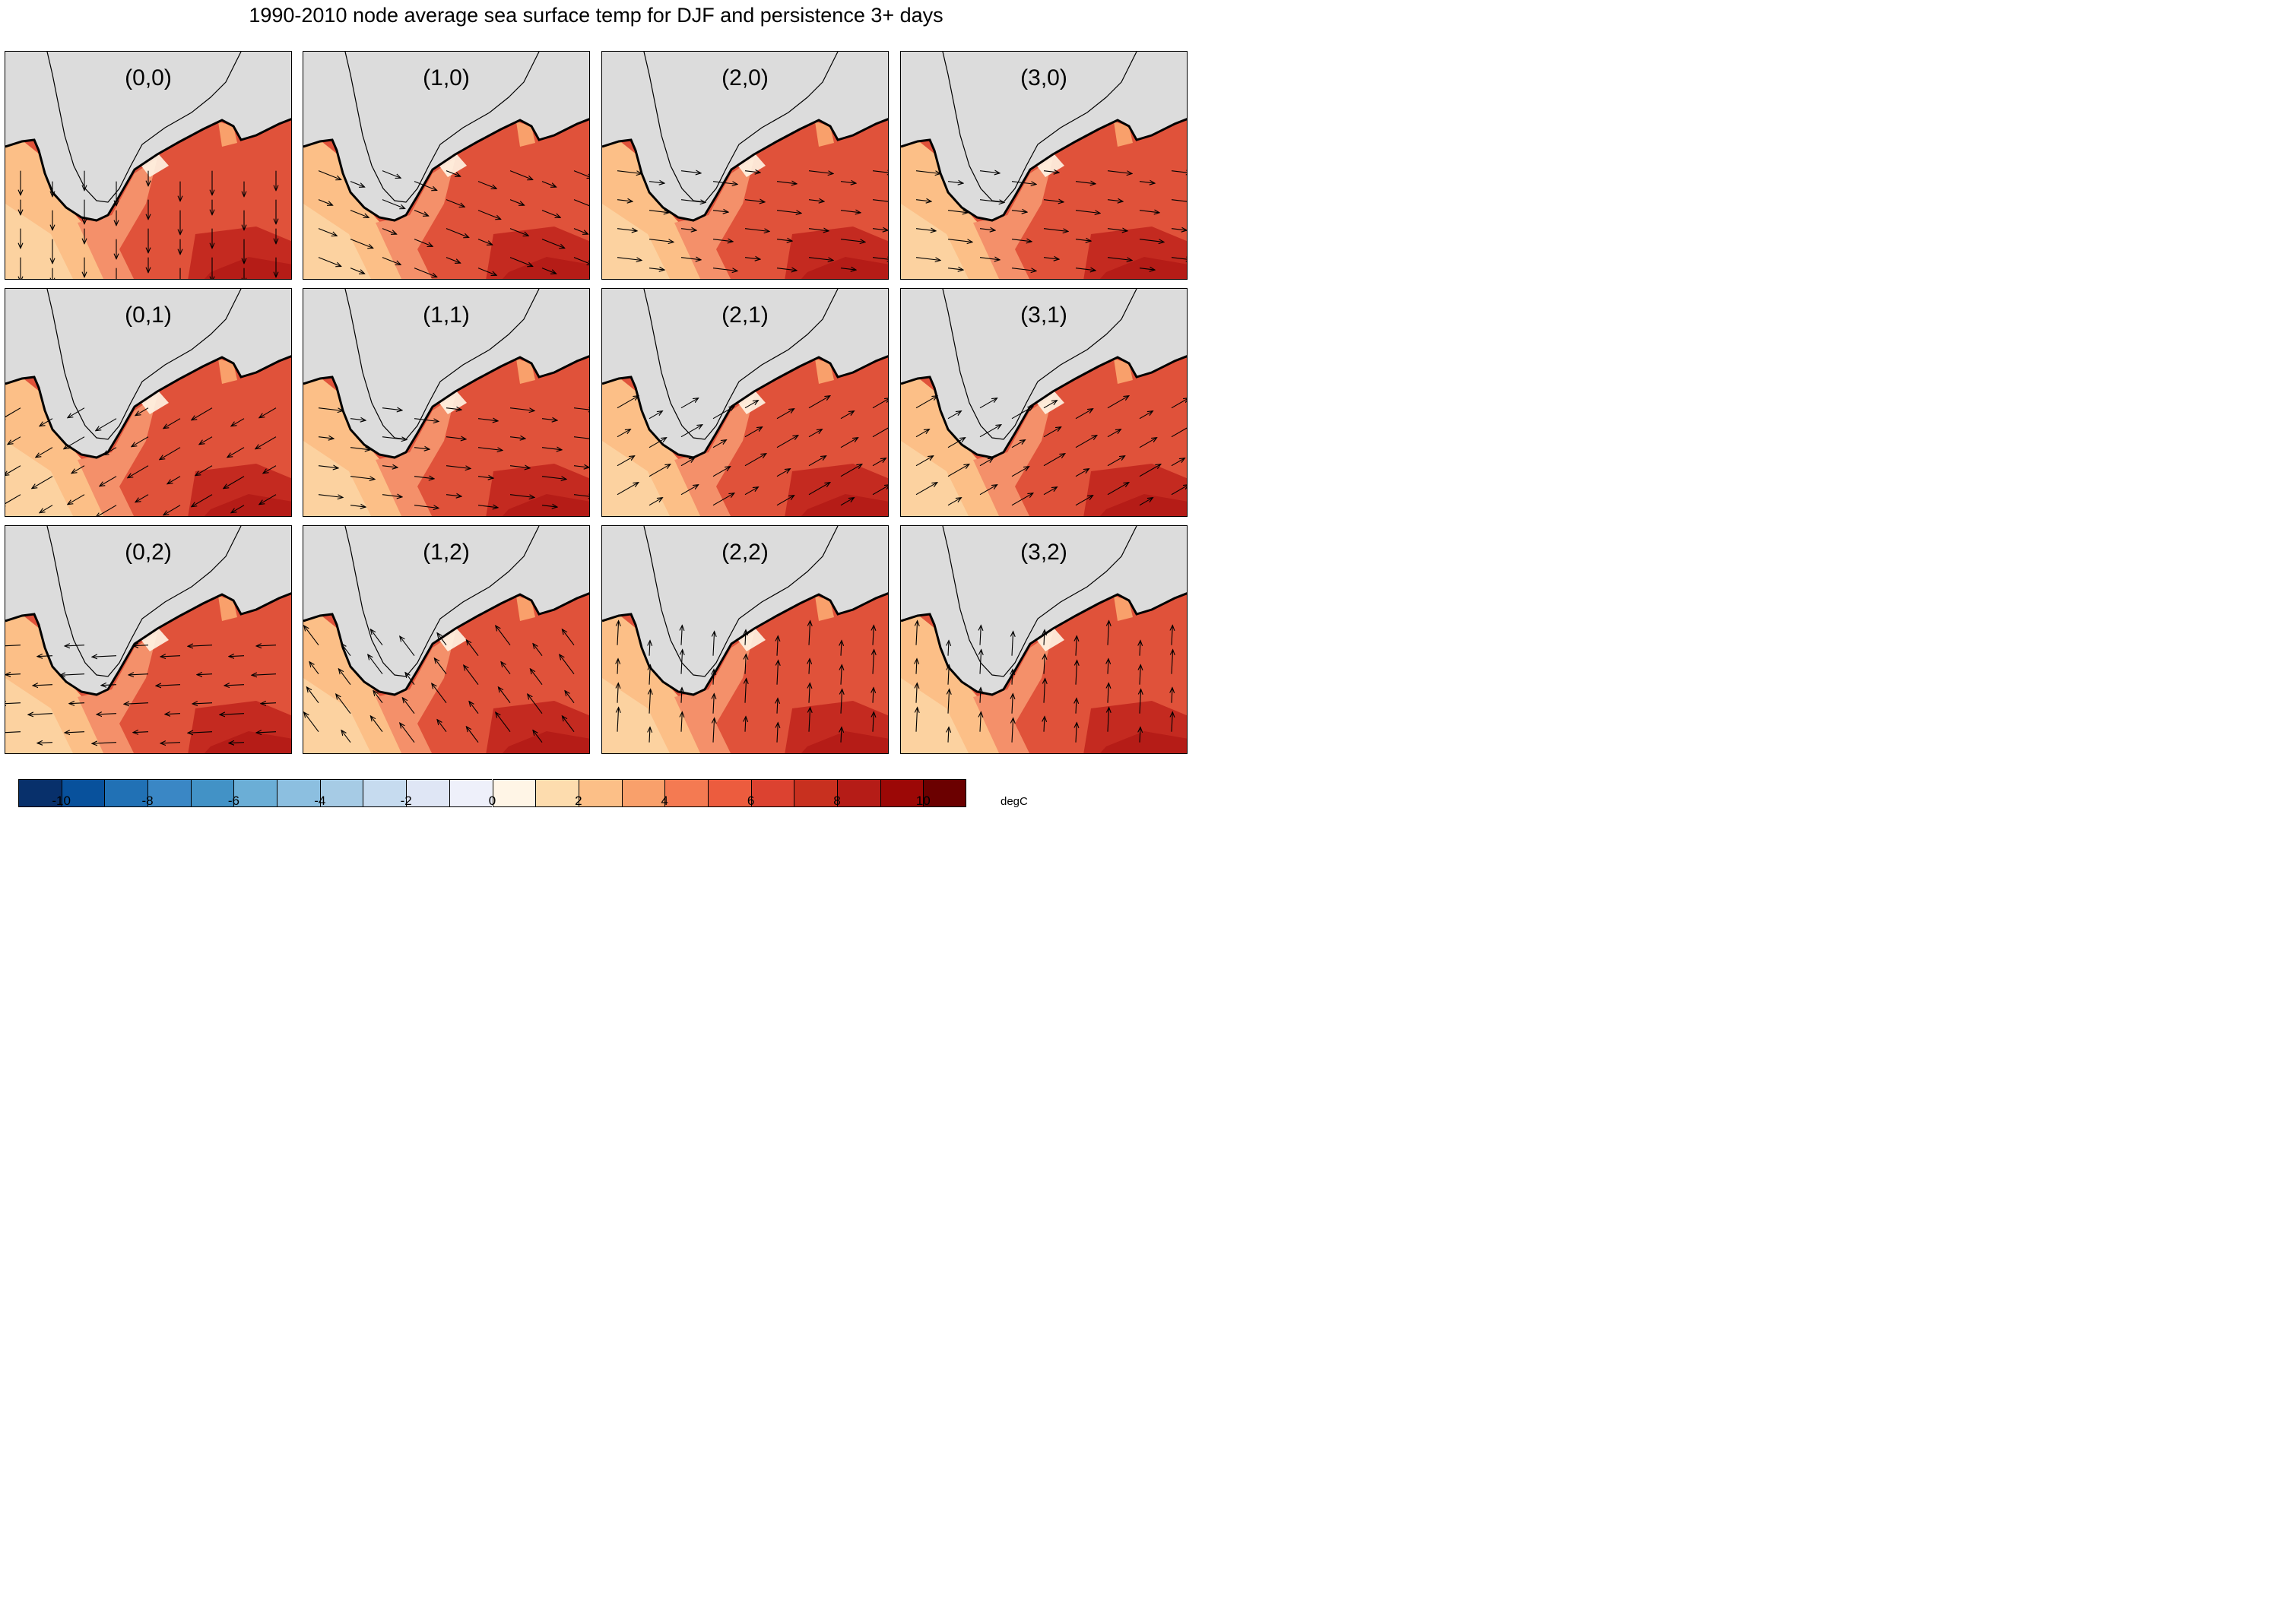  I want to click on panel-label: (3,2), so click(1043, 552).